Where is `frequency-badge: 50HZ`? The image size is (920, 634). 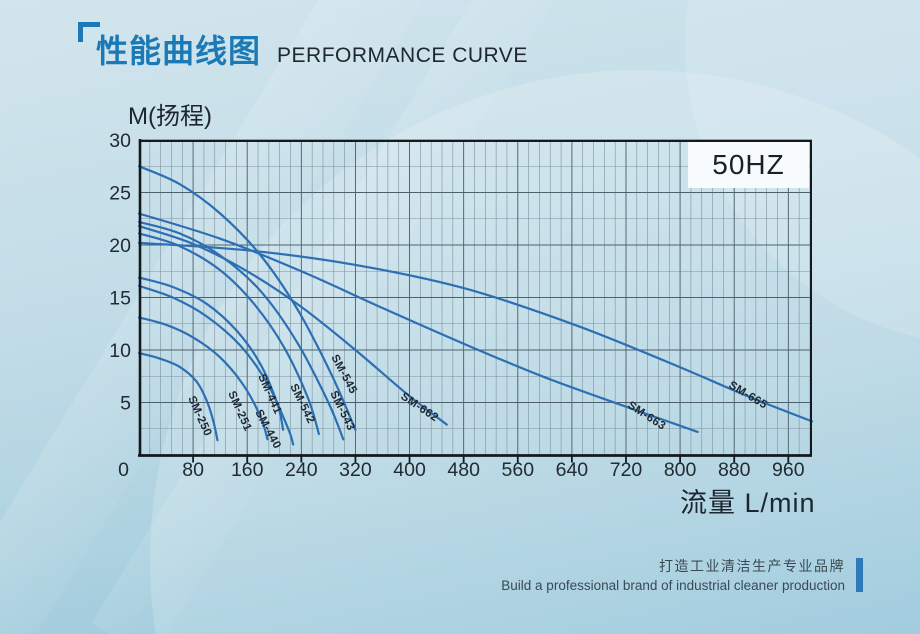
frequency-badge: 50HZ is located at coordinates (748, 165).